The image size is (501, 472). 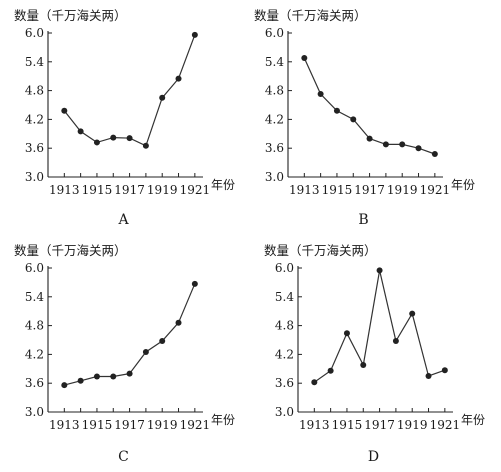 What do you see at coordinates (274, 91) in the screenshot?
I see `chart-b-y-tick-label: 4.8` at bounding box center [274, 91].